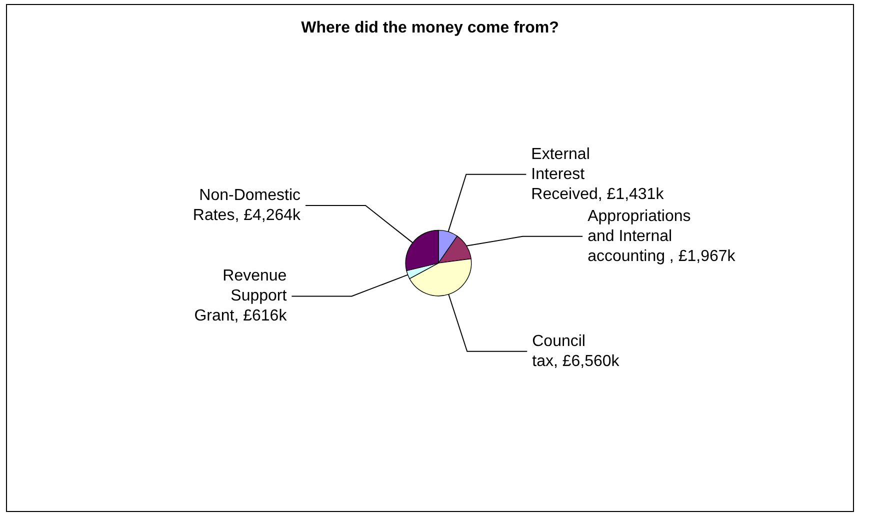 This screenshot has height=518, width=872. What do you see at coordinates (241, 296) in the screenshot?
I see `slice-label: Revenue Support Grant, £616k` at bounding box center [241, 296].